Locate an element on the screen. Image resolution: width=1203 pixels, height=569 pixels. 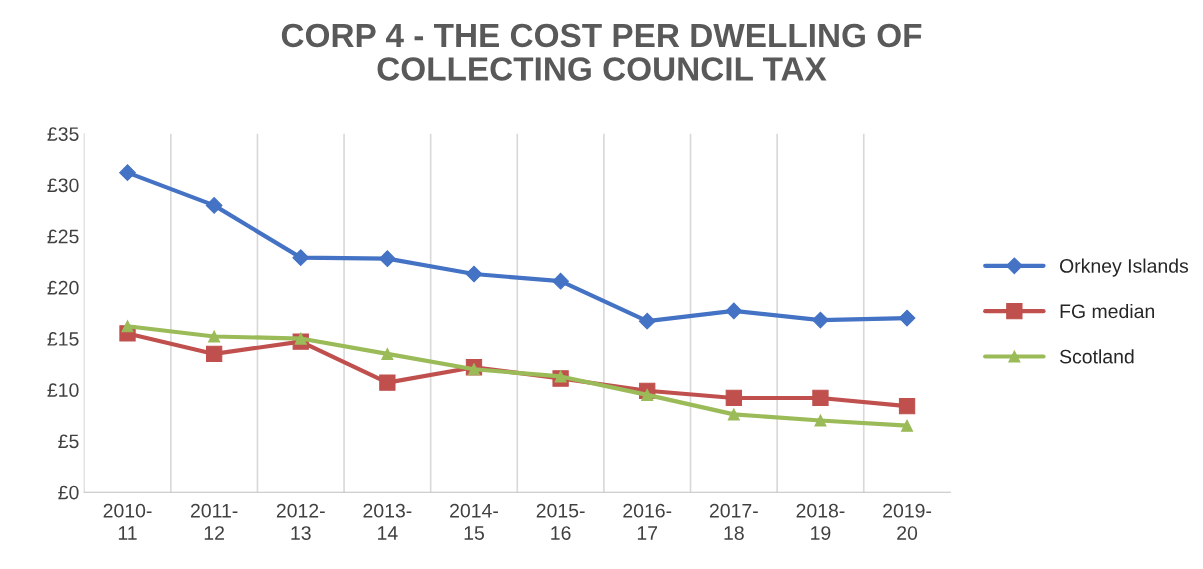
y-tick-label: £5 is located at coordinates (68, 441).